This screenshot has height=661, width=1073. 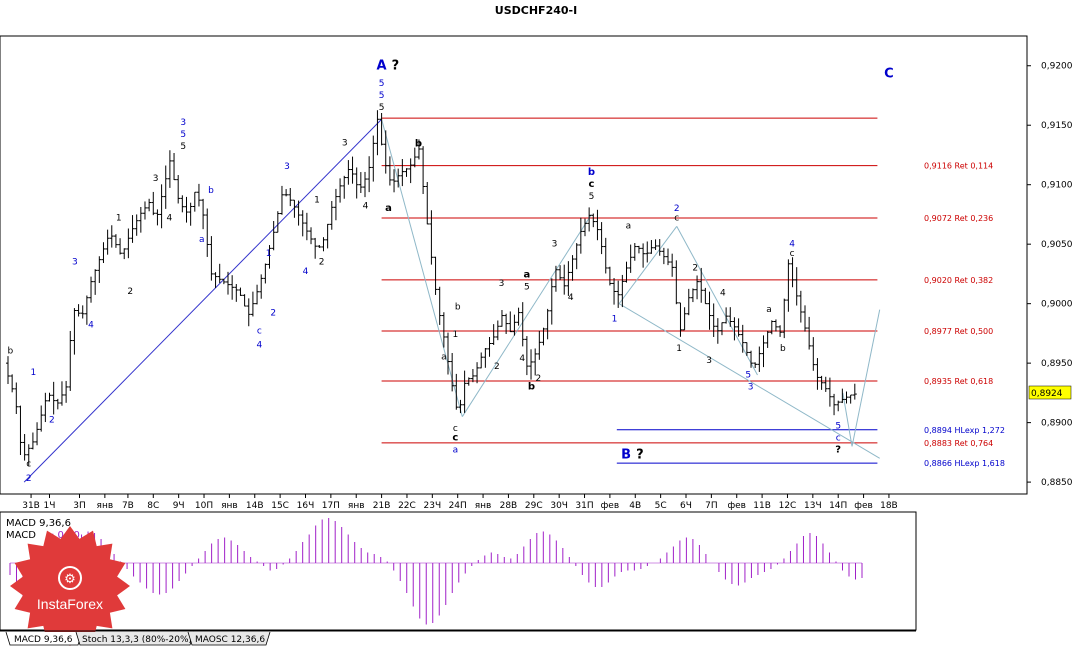 What do you see at coordinates (640, 454) in the screenshot?
I see `wave-big-label: ?` at bounding box center [640, 454].